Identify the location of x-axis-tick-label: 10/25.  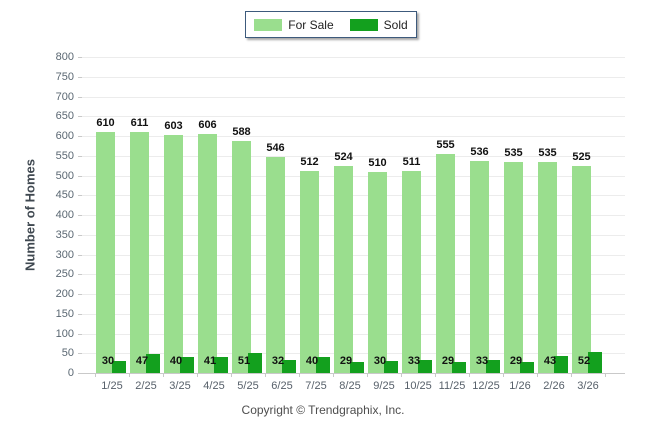
(418, 386).